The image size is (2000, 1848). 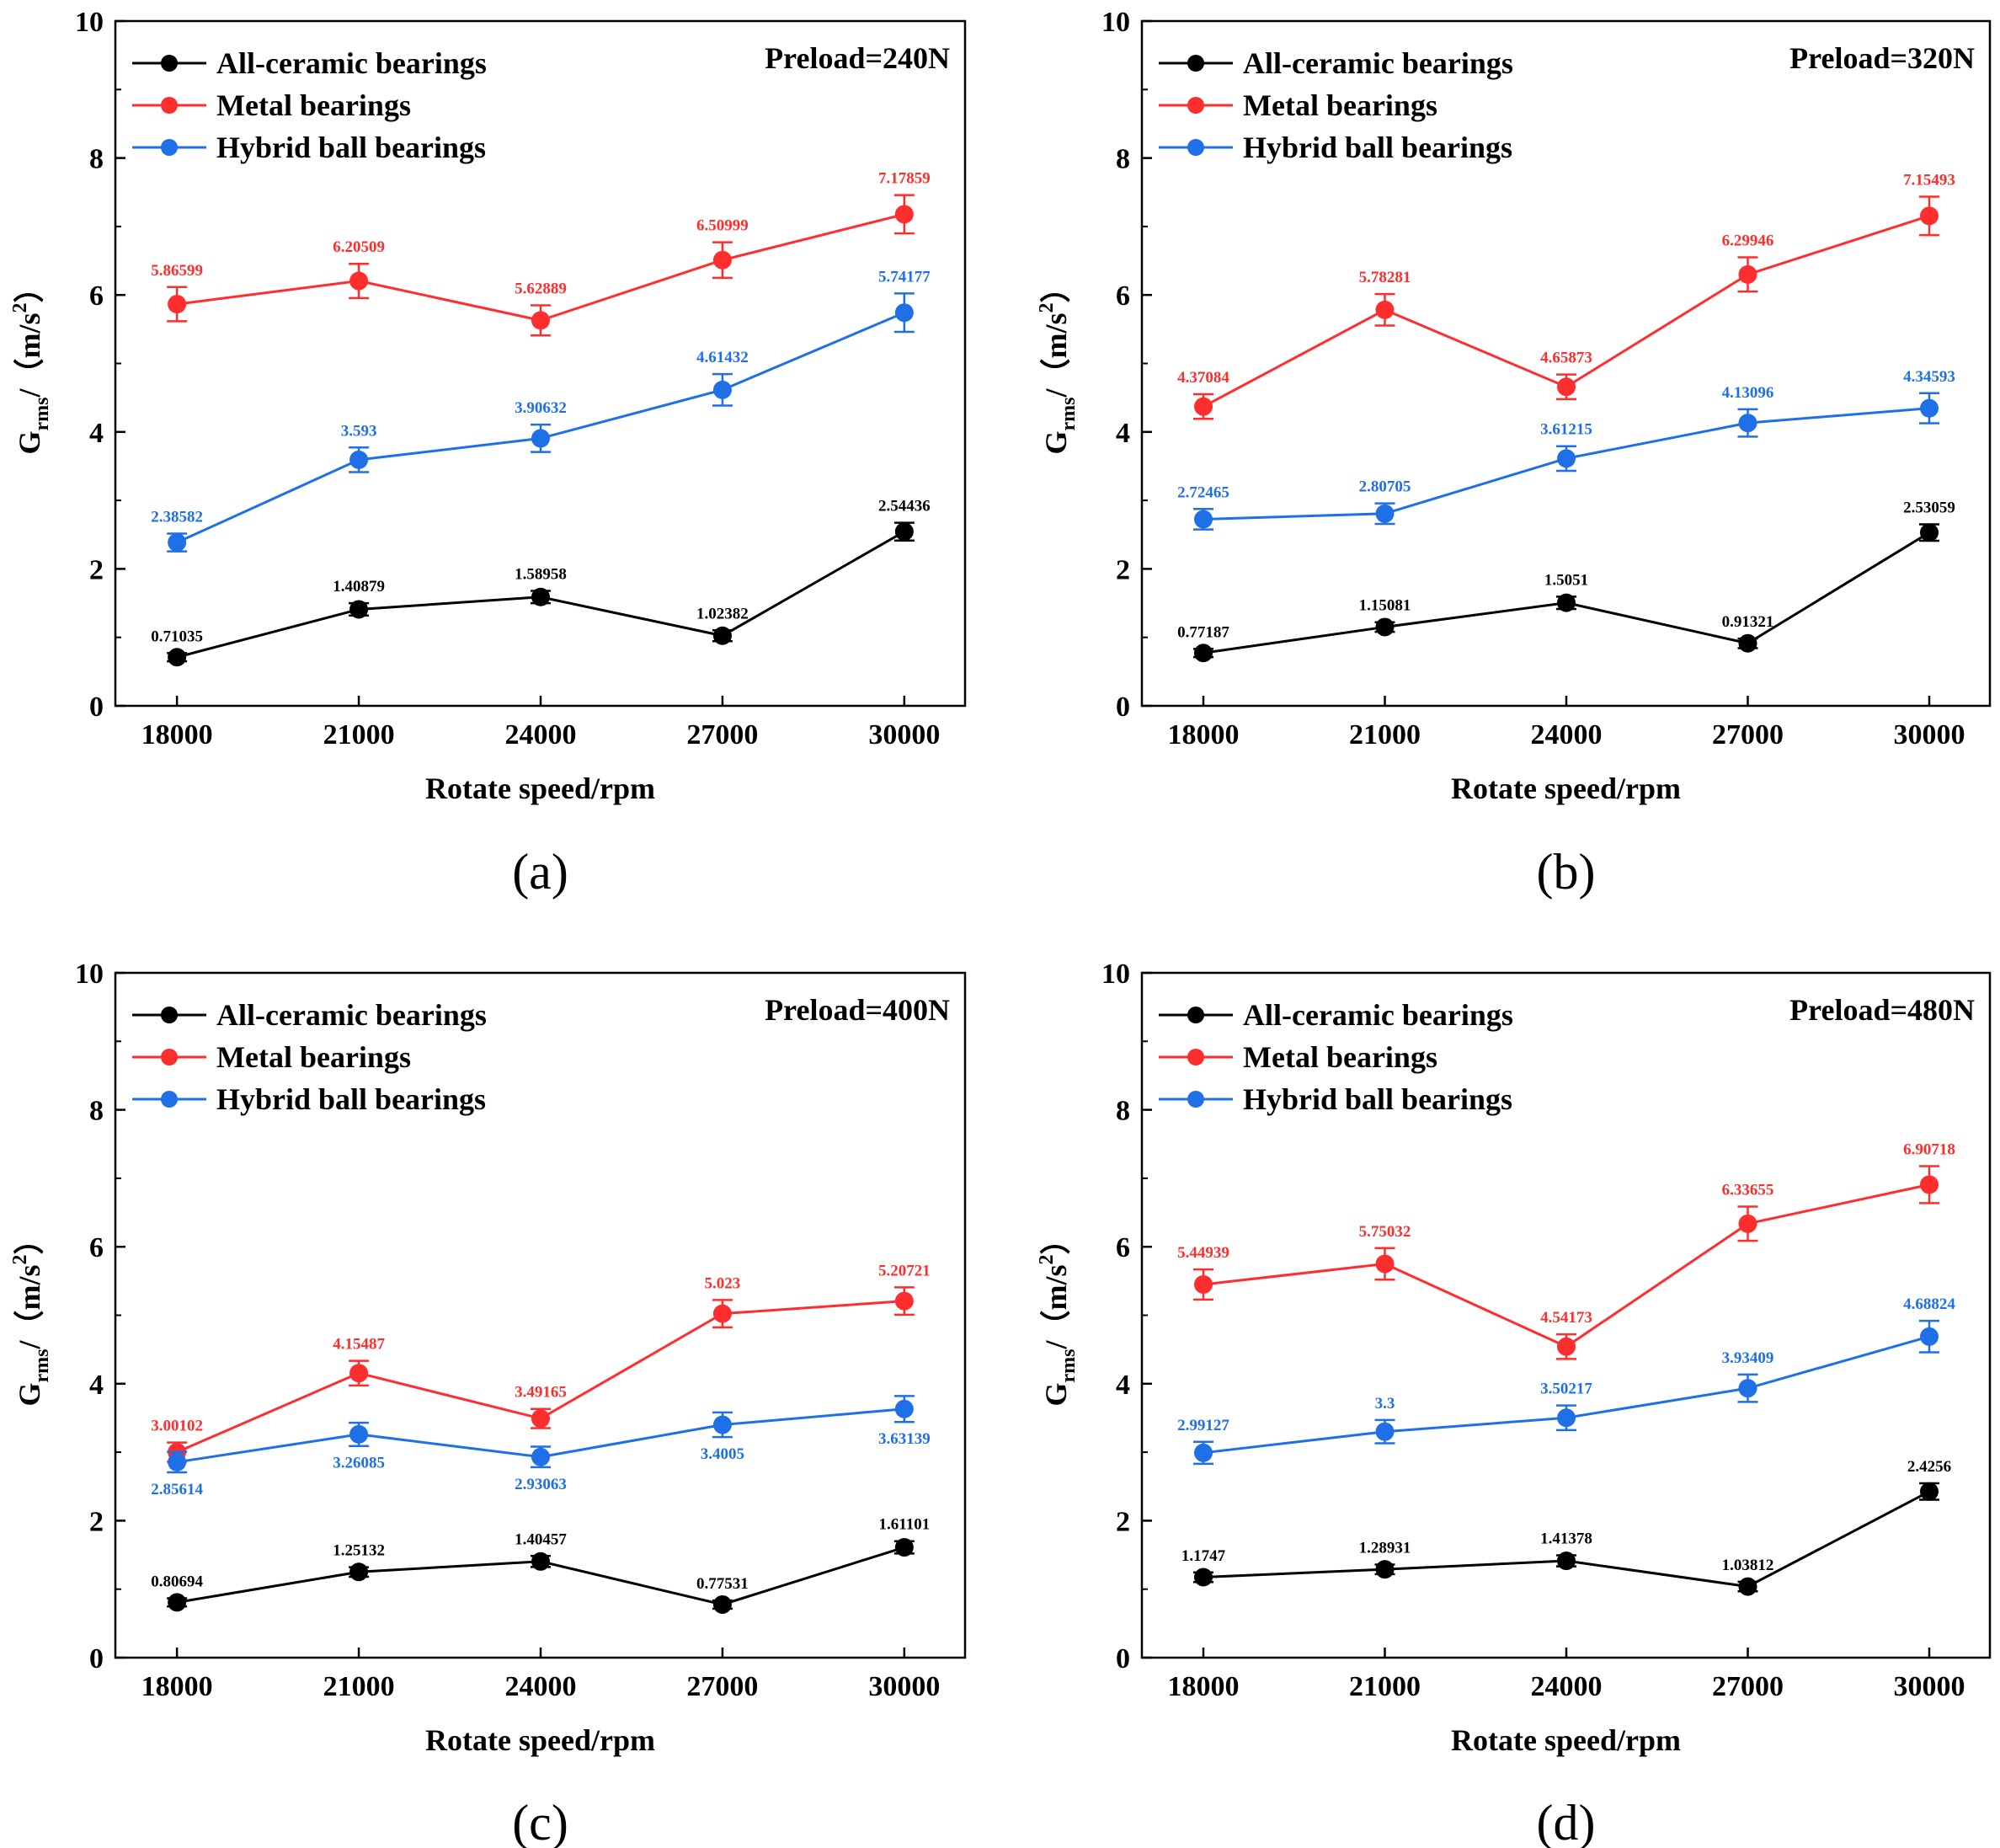 What do you see at coordinates (1566, 430) in the screenshot?
I see `data-label: 3.61215` at bounding box center [1566, 430].